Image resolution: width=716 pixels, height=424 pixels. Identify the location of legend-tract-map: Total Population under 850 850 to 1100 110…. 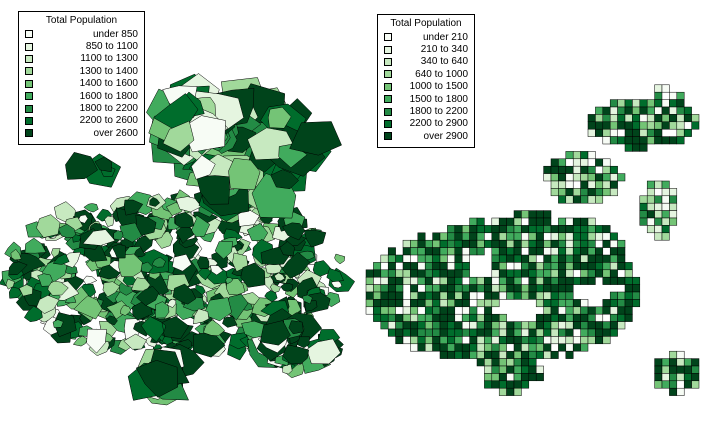
(81, 78).